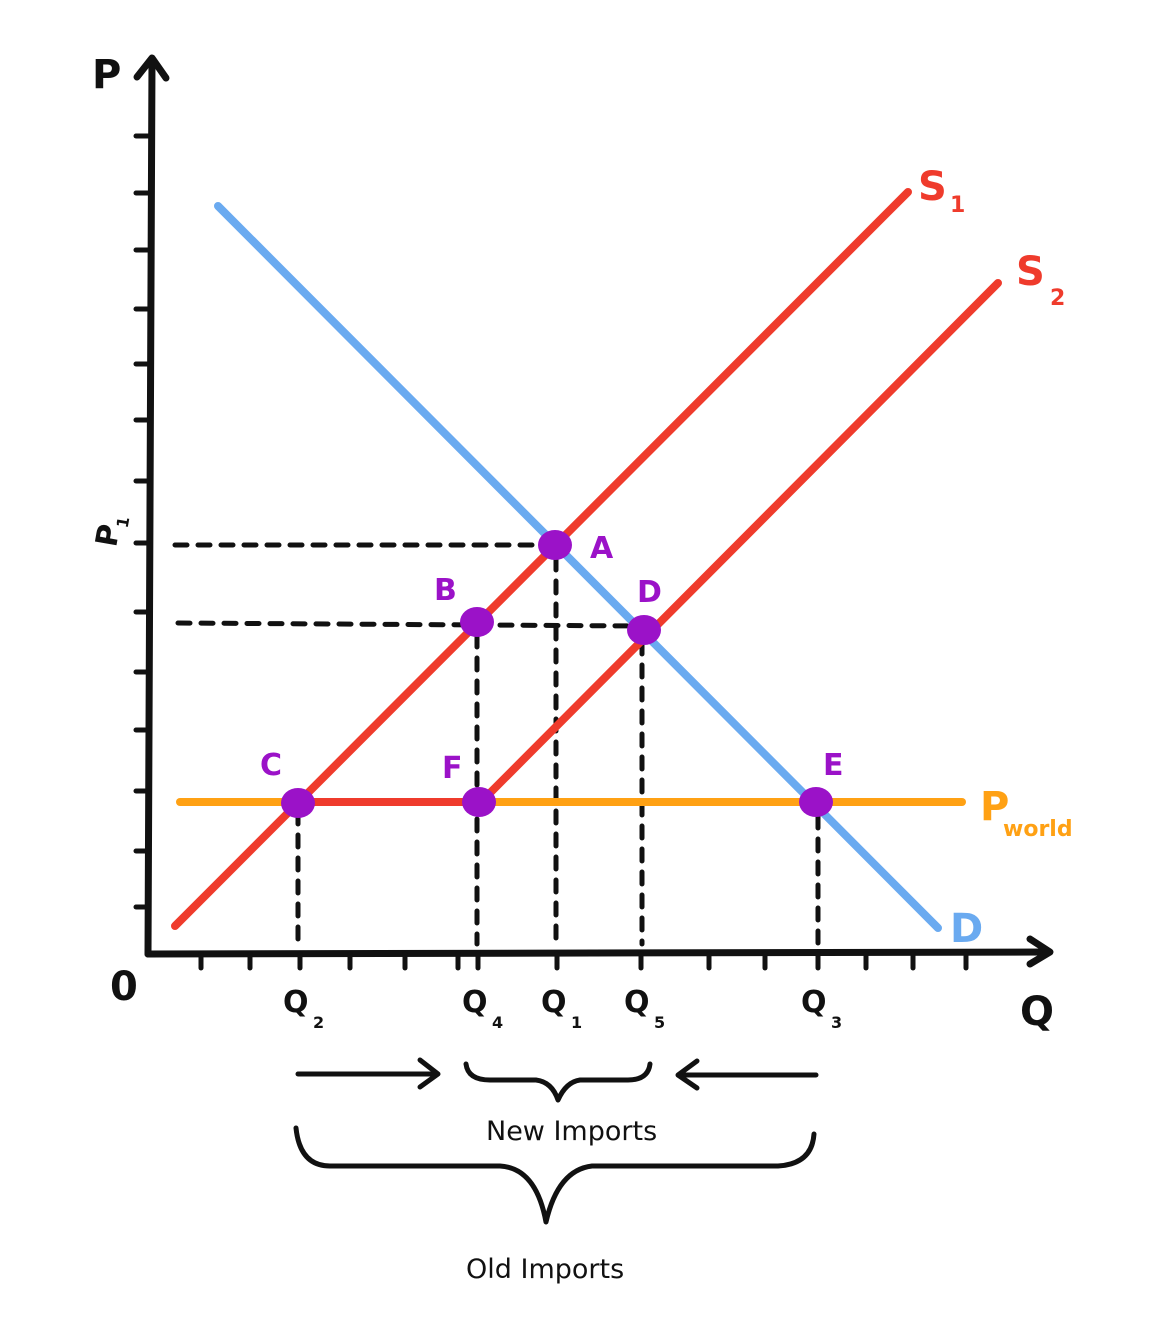 The height and width of the screenshot is (1326, 1157). Describe the element at coordinates (477, 622) in the screenshot. I see `point-b` at that location.